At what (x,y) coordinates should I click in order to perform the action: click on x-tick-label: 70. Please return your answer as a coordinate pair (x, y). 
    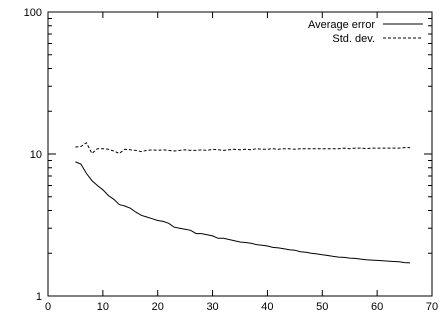
    Looking at the image, I should click on (432, 307).